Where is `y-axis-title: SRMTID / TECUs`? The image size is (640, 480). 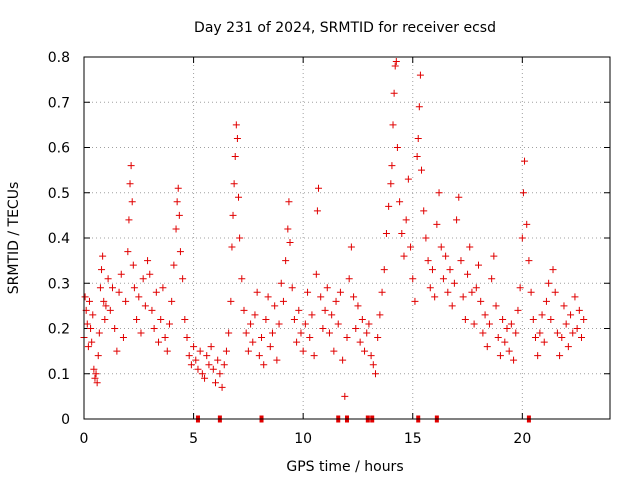
y-axis-title: SRMTID / TECUs is located at coordinates (14, 238).